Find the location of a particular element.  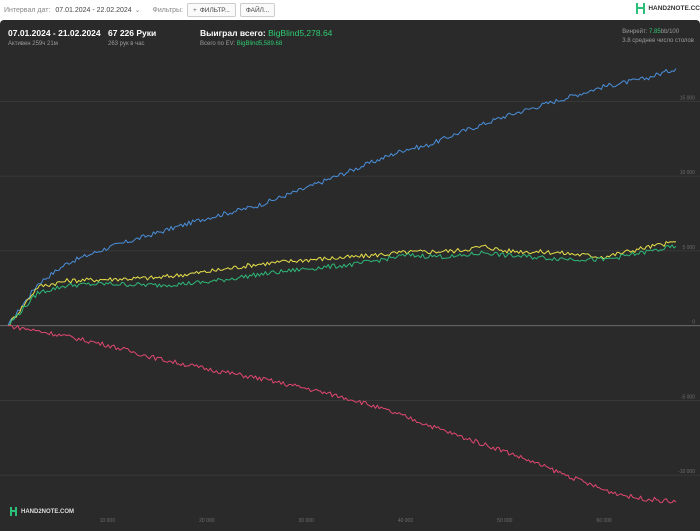

y-tick-label: -5 000 is located at coordinates (688, 397).